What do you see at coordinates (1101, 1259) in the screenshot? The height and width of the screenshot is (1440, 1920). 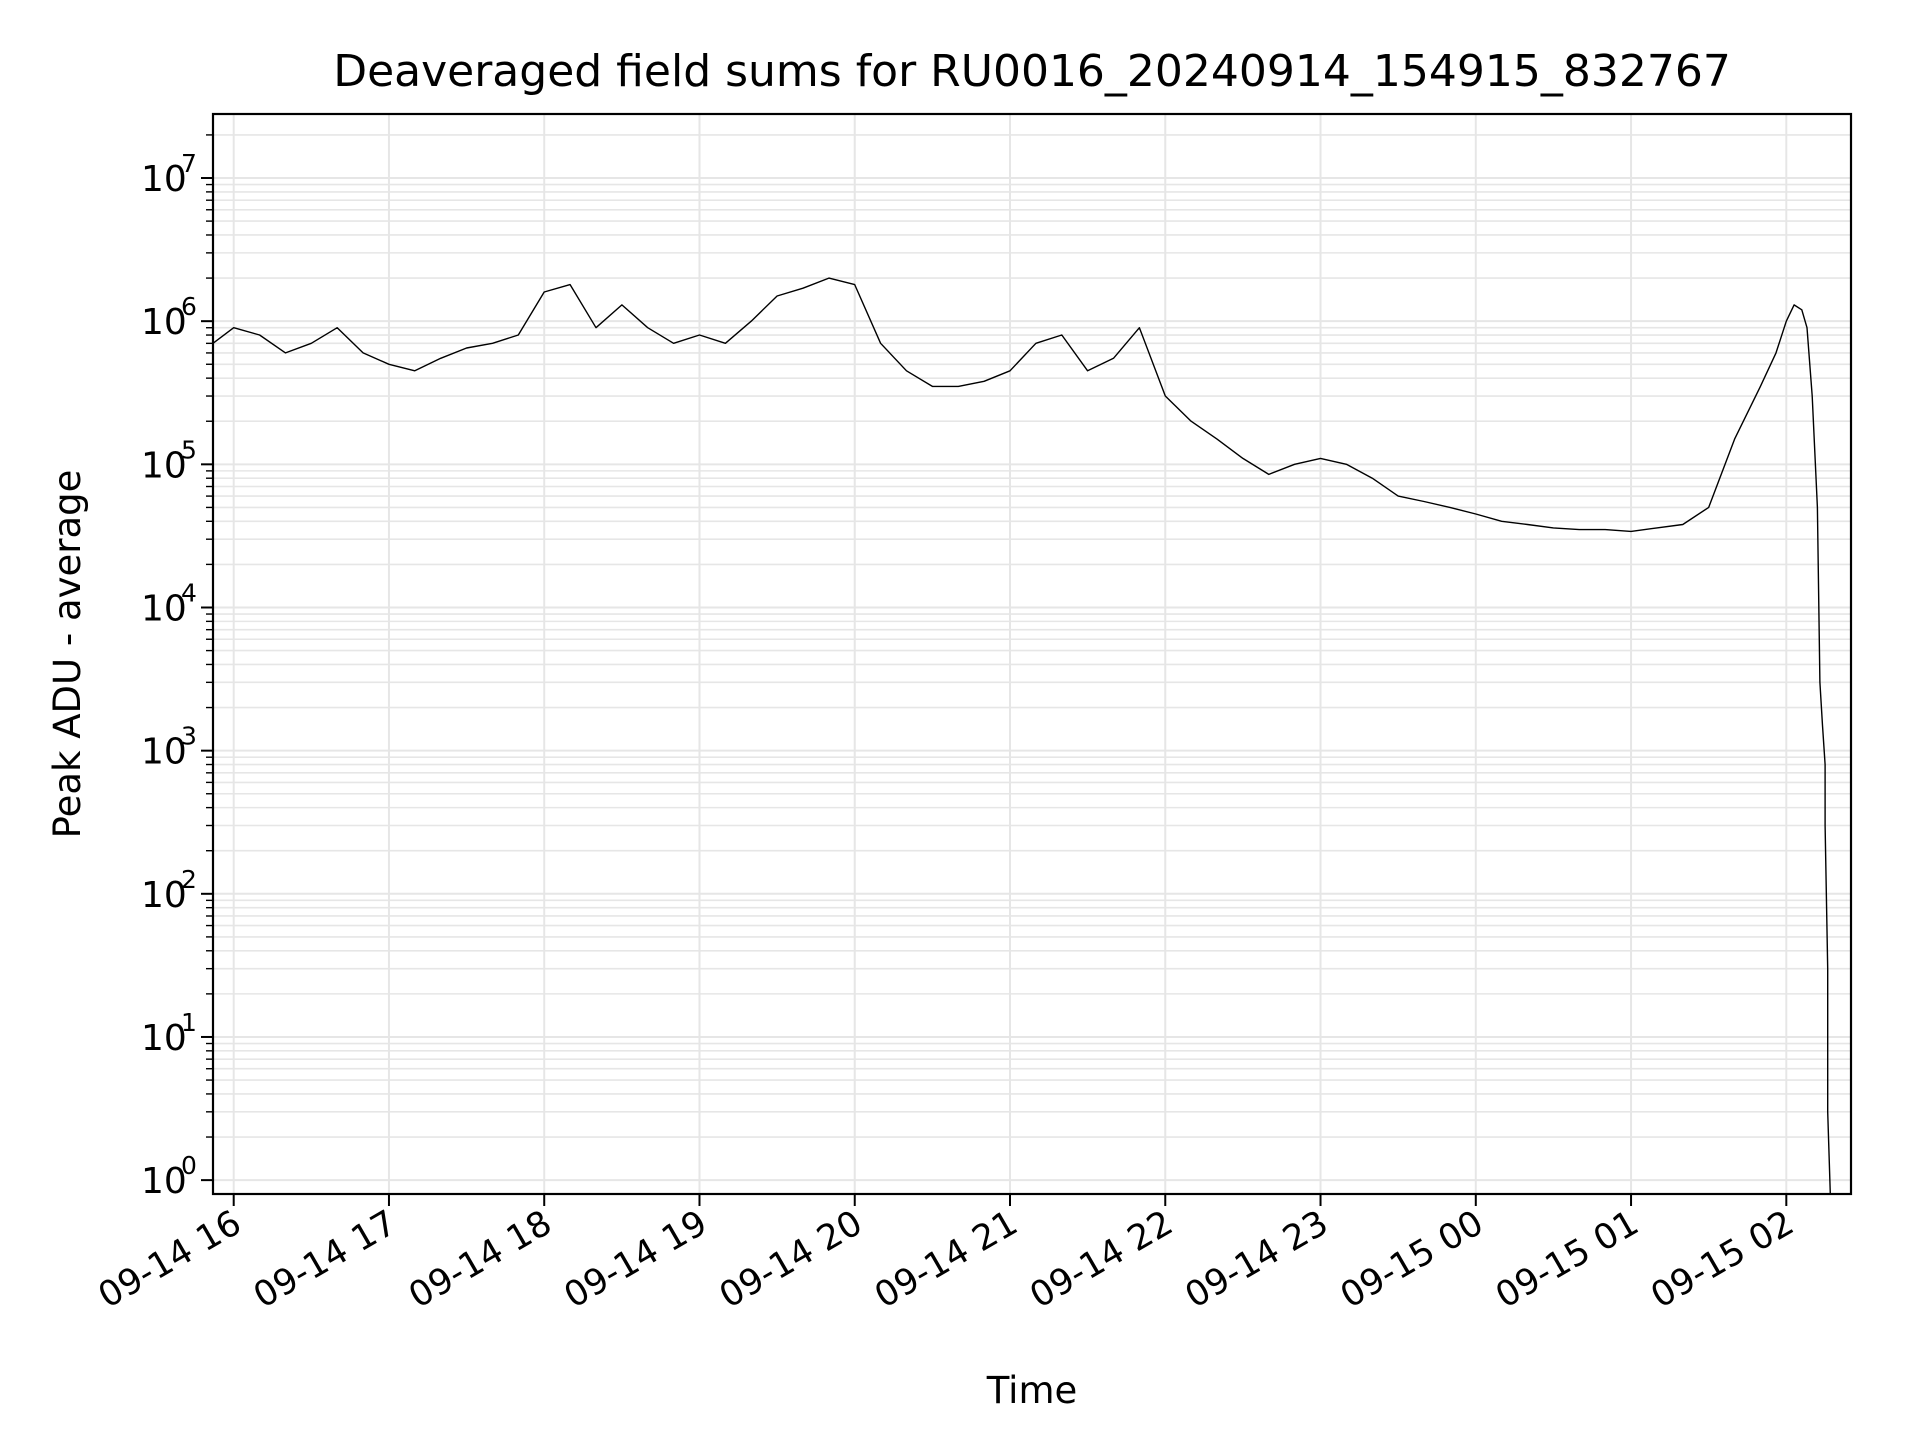 I see `x-tick-label: 09-14 22` at bounding box center [1101, 1259].